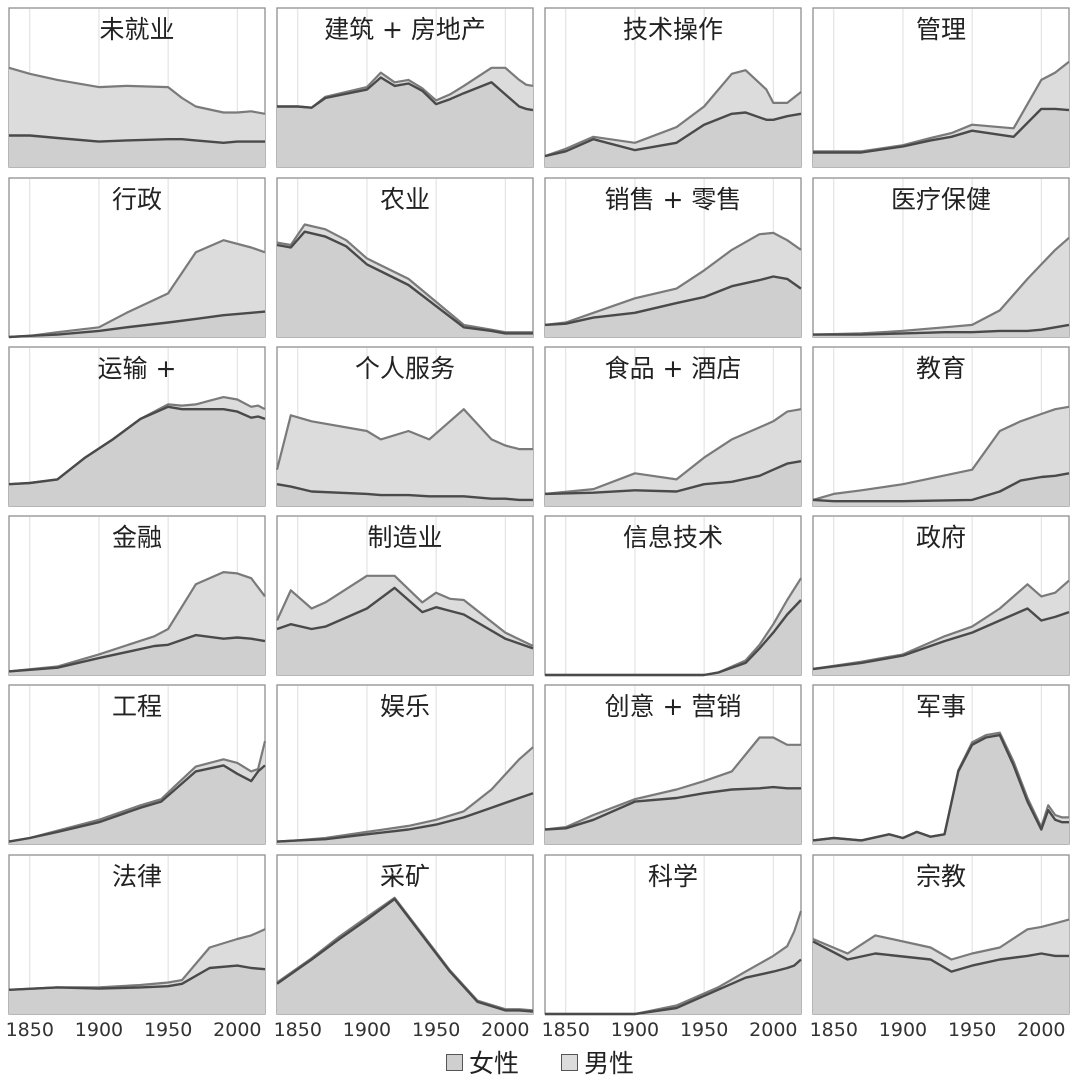 The height and width of the screenshot is (1087, 1080). I want to click on panel-4: 管理, so click(941, 87).